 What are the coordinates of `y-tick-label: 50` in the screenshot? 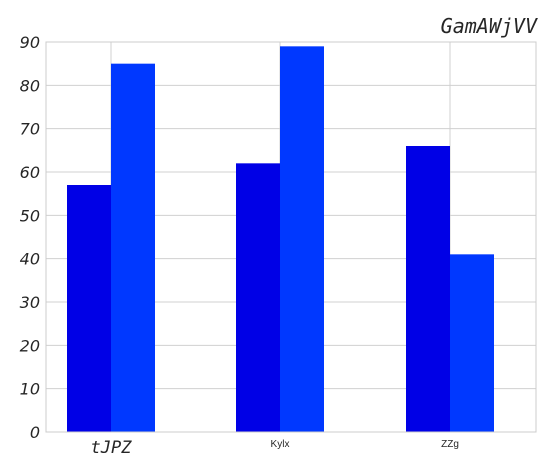 It's located at (30, 215).